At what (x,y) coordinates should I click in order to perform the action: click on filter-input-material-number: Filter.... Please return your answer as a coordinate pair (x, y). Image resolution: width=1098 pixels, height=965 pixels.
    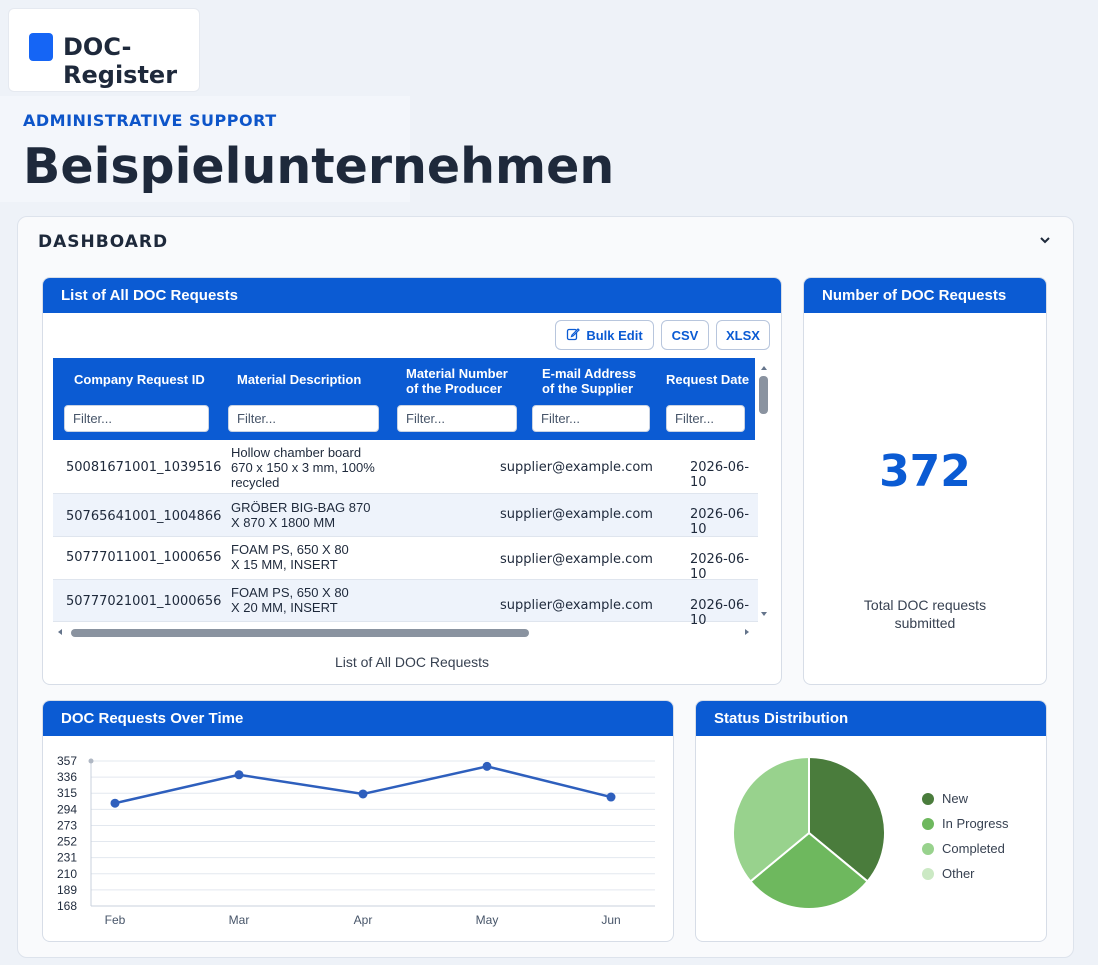
    Looking at the image, I should click on (457, 418).